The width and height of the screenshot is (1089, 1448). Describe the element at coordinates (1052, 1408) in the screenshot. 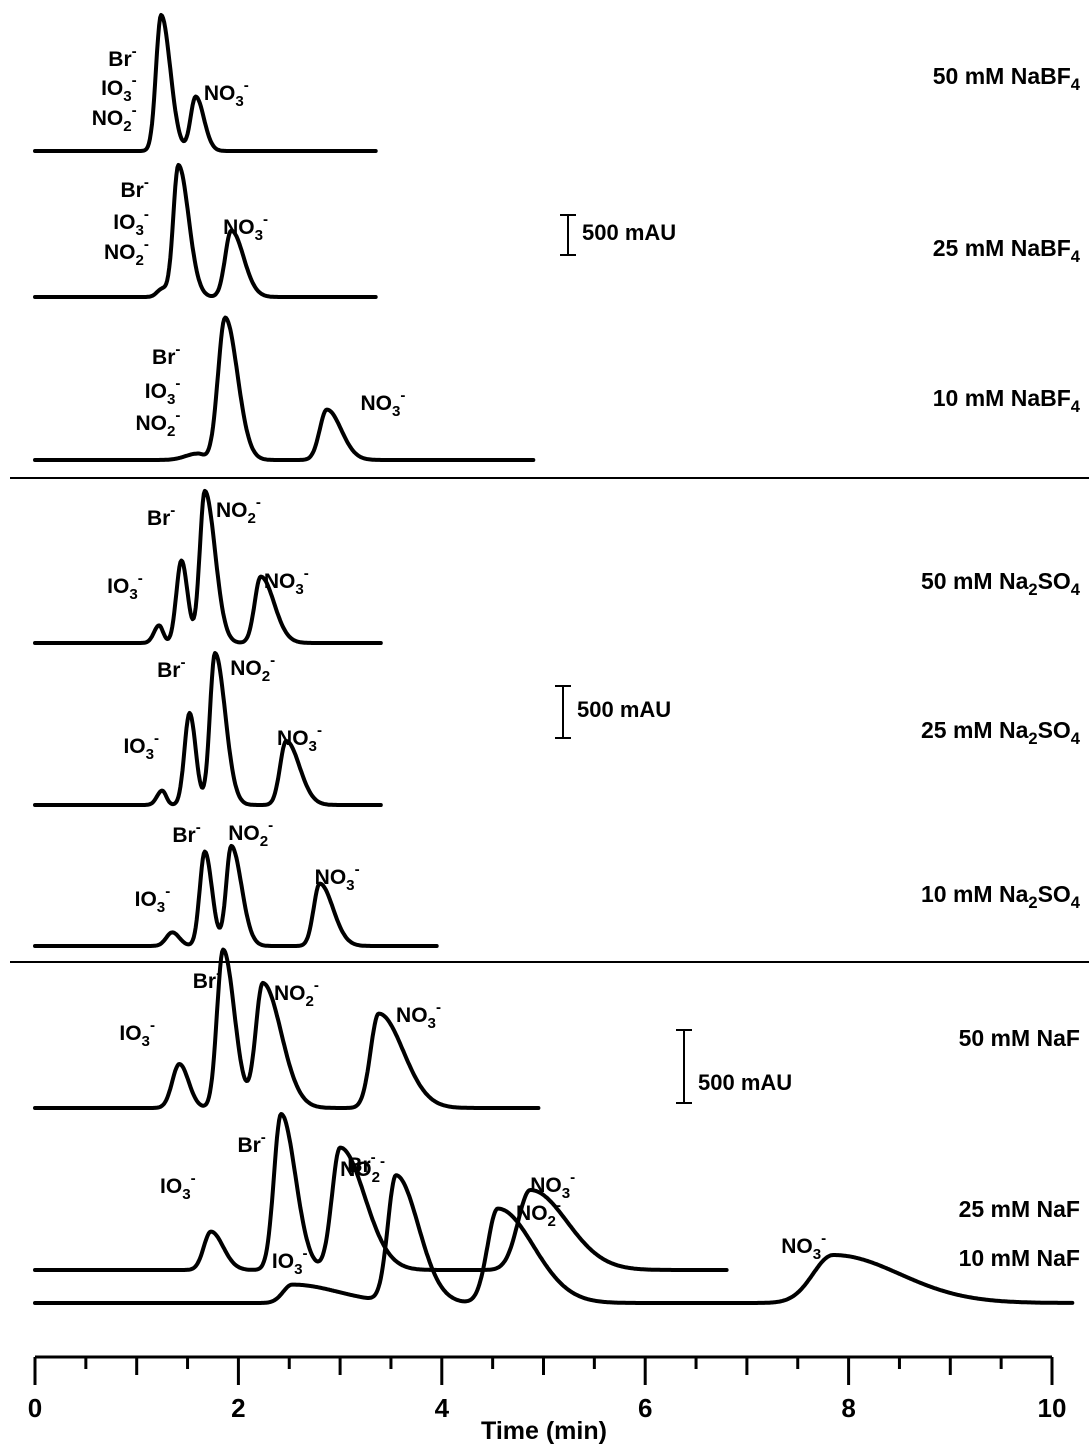

I see `x-tick-label: 10` at that location.